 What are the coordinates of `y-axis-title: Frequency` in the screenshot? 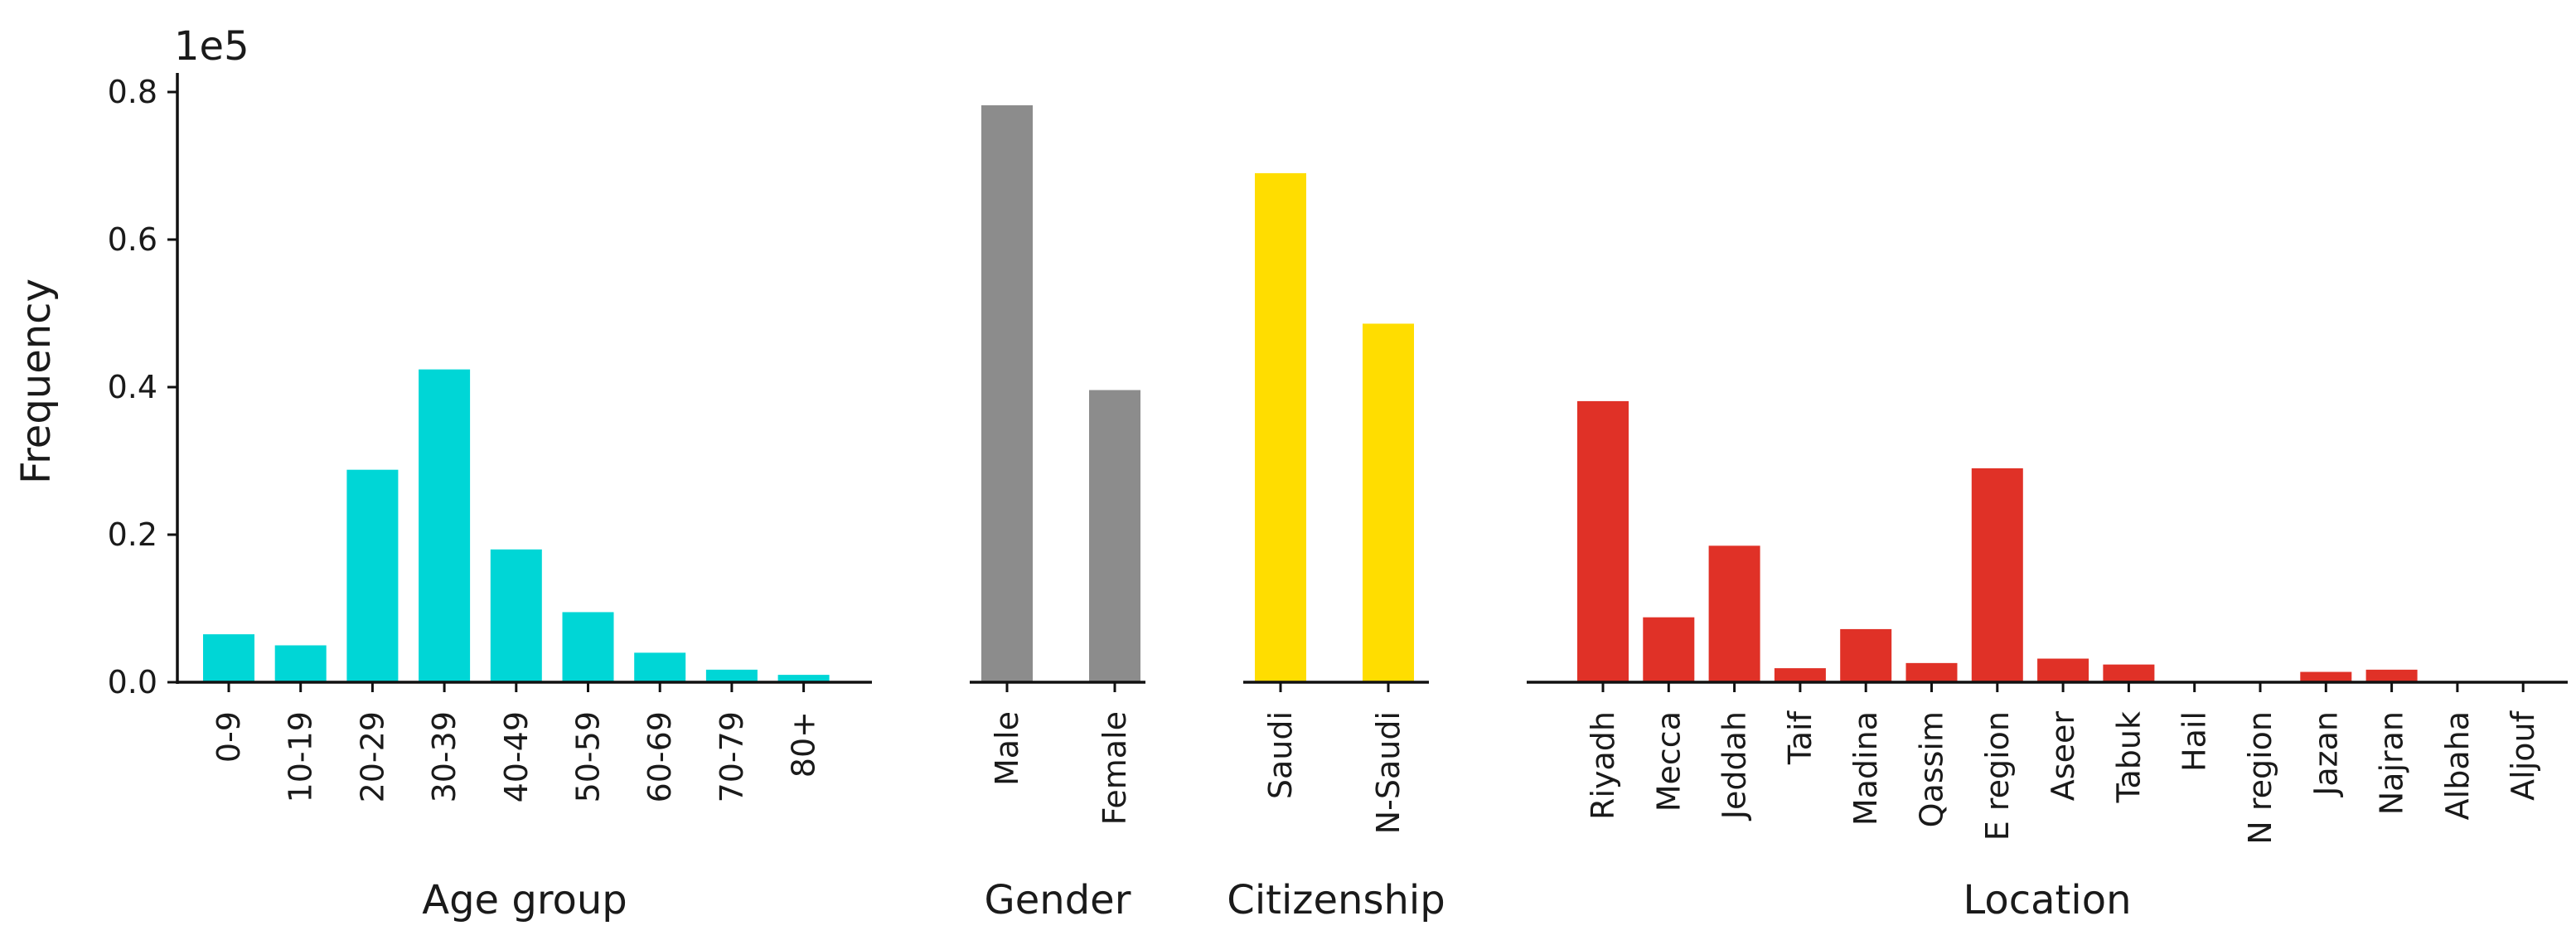 It's located at (36, 381).